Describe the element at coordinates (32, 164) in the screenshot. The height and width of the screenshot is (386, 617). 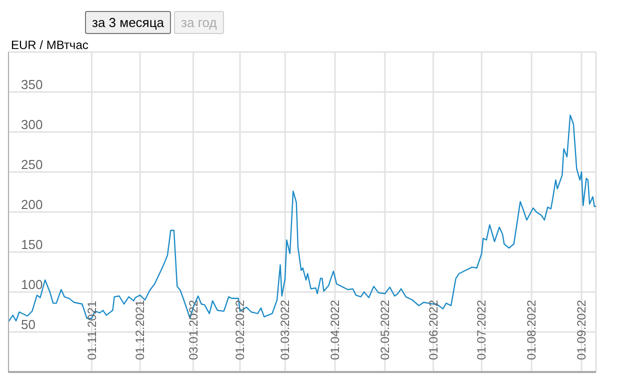
I see `y-tick-label: 250` at that location.